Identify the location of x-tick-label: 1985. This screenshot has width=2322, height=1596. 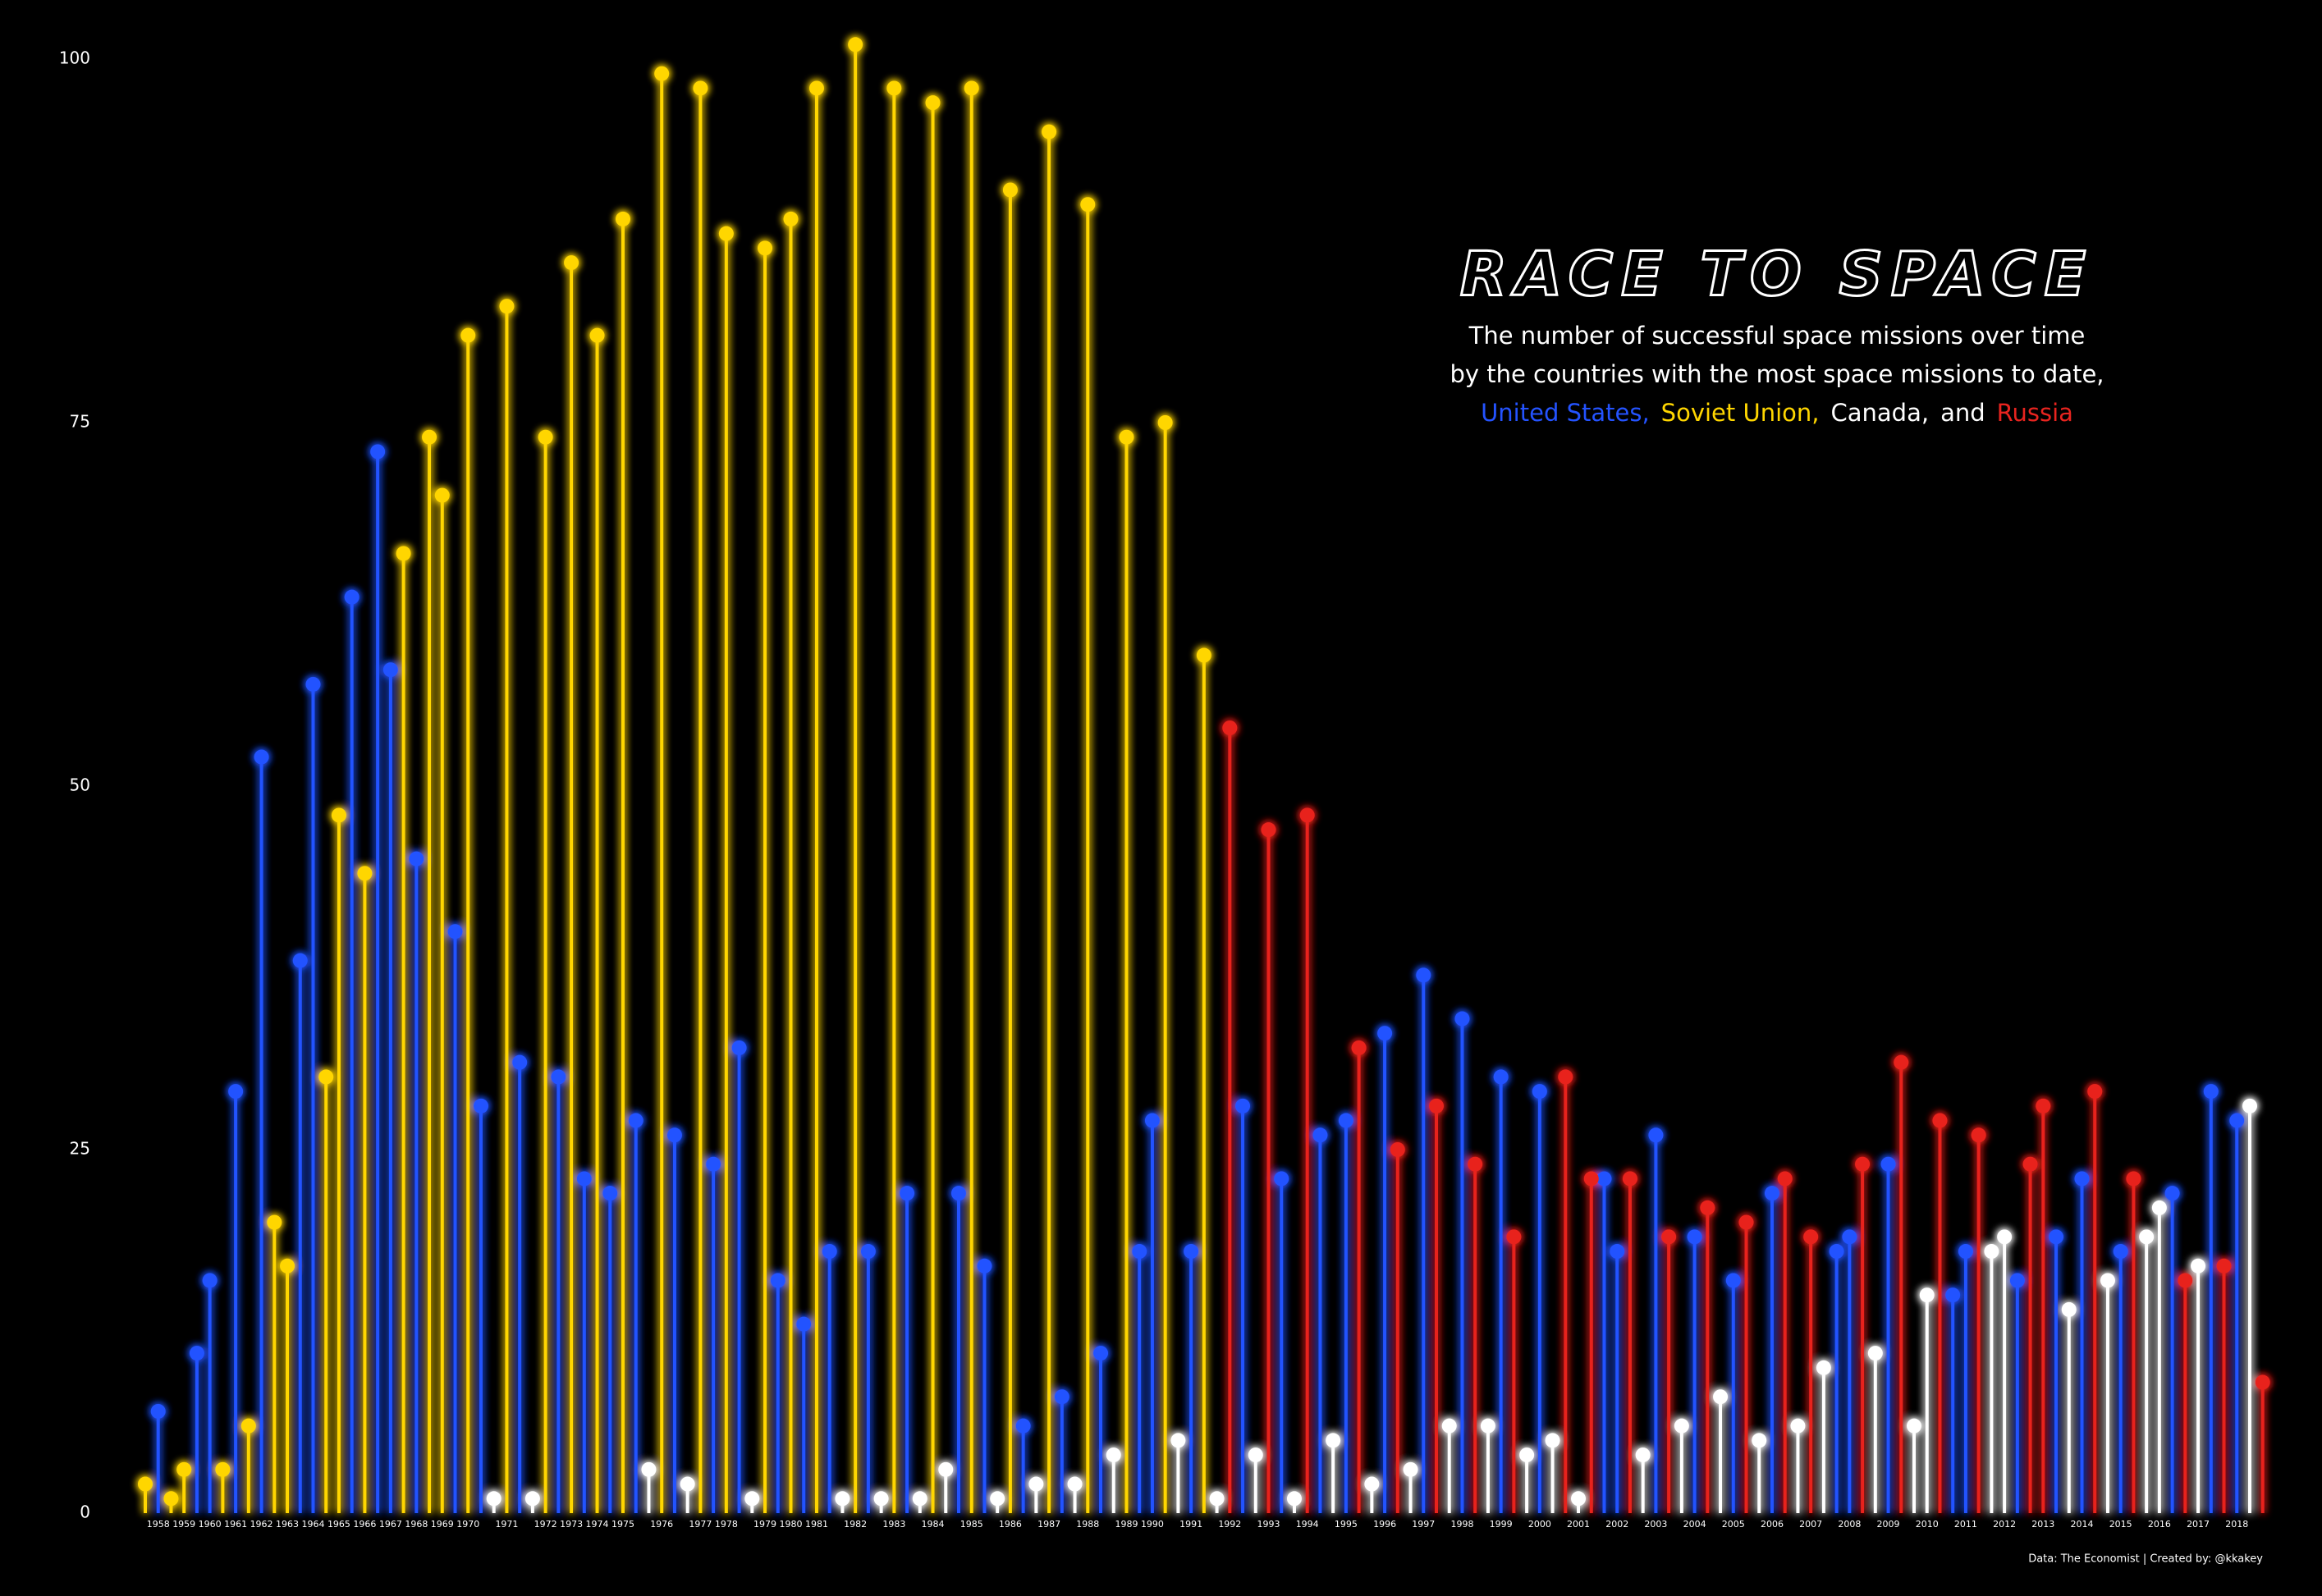
(972, 1525).